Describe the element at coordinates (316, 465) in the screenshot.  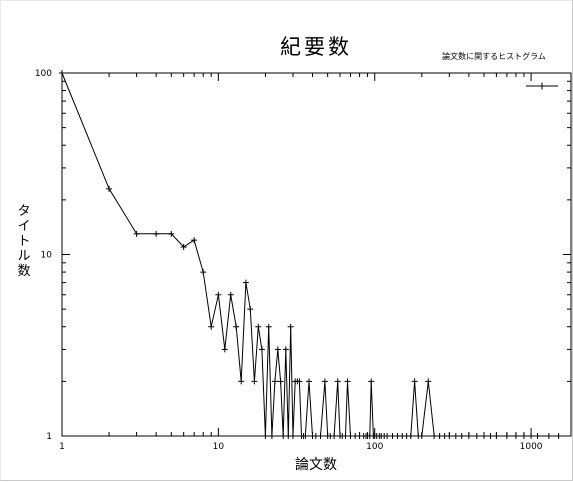
I see `x-axis-label: 論文数` at that location.